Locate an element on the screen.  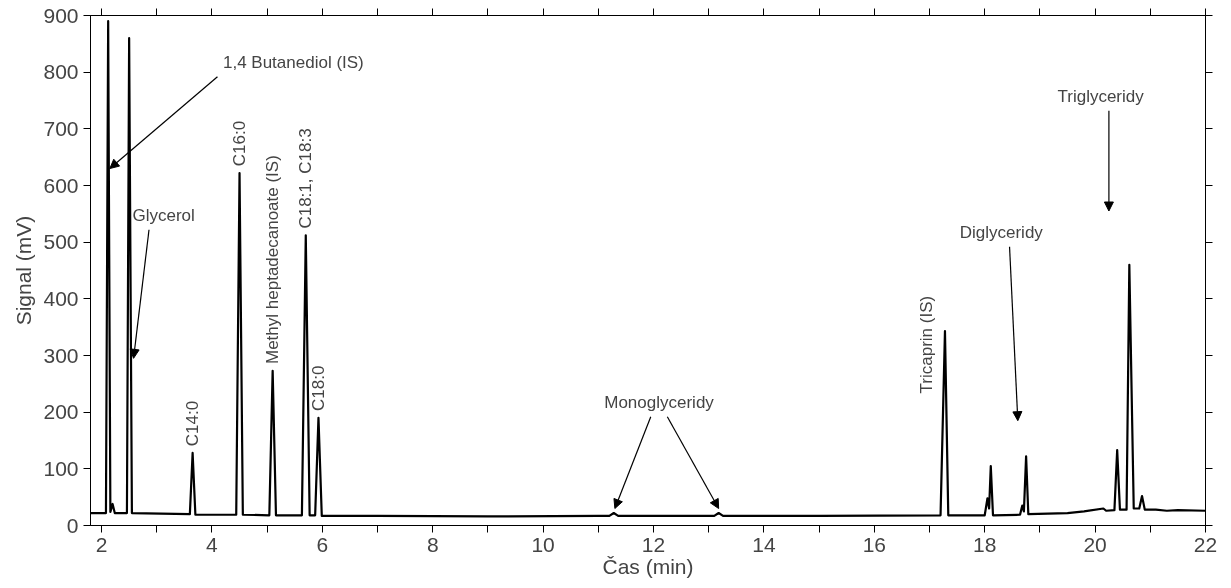
x-tick-label: 8 is located at coordinates (432, 544).